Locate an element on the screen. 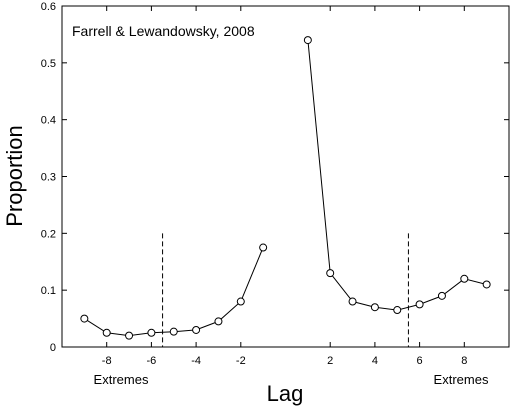 The image size is (520, 409). extremes-label-left: Extremes is located at coordinates (121, 379).